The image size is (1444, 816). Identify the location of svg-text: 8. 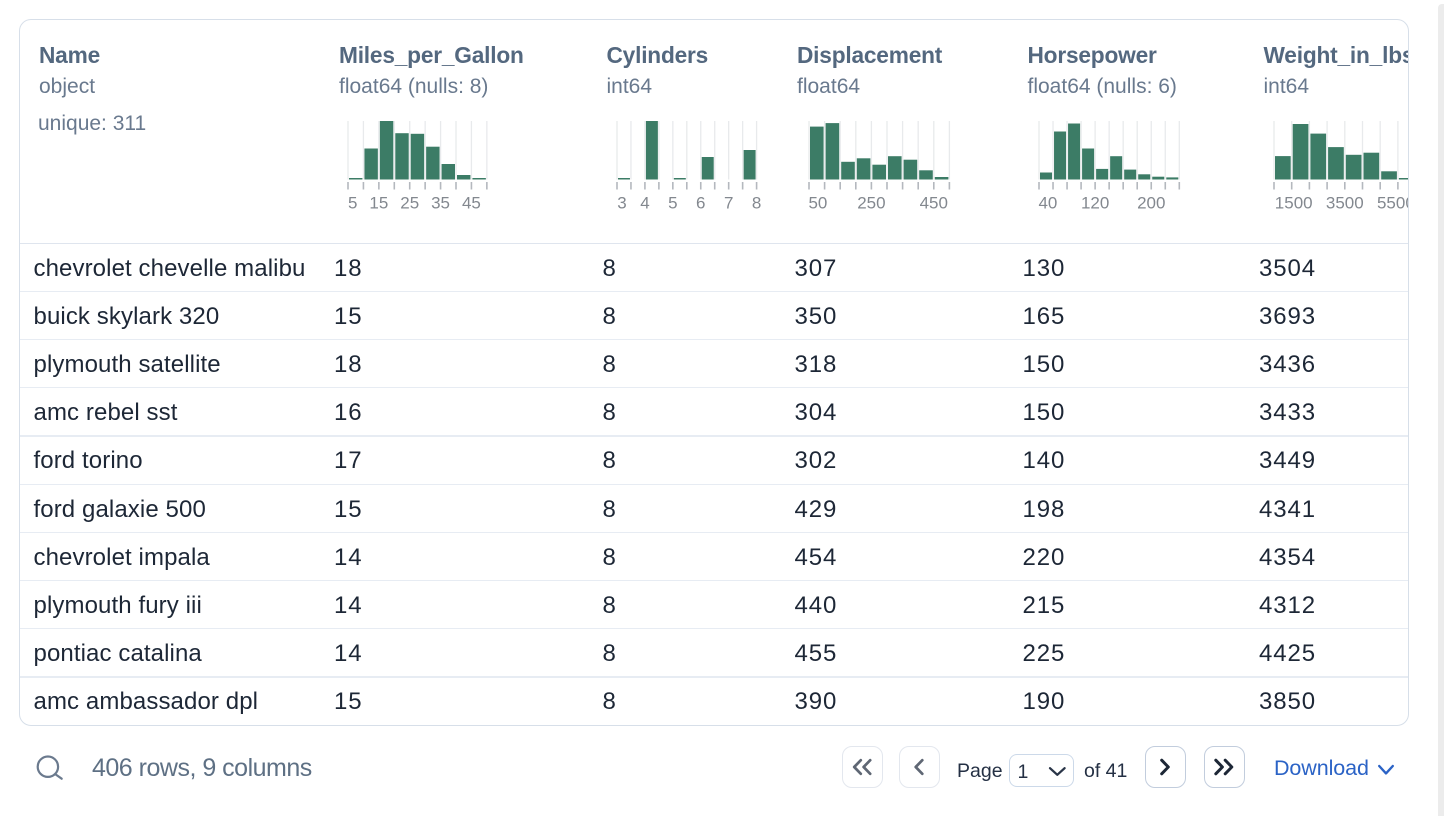
(756, 202).